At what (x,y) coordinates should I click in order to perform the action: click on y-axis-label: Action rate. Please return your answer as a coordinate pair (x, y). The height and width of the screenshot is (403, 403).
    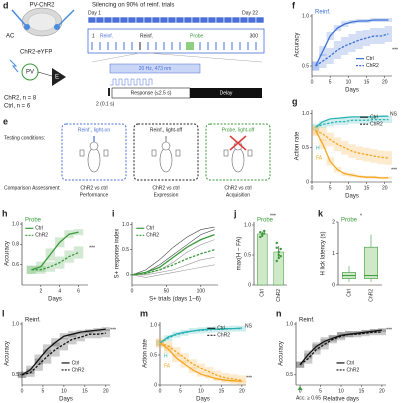
    Looking at the image, I should click on (298, 145).